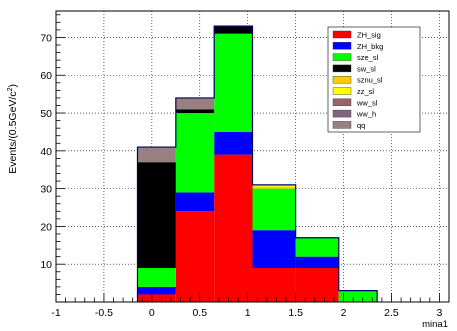 Image resolution: width=457 pixels, height=331 pixels. I want to click on x-tick-label: 0.5, so click(199, 313).